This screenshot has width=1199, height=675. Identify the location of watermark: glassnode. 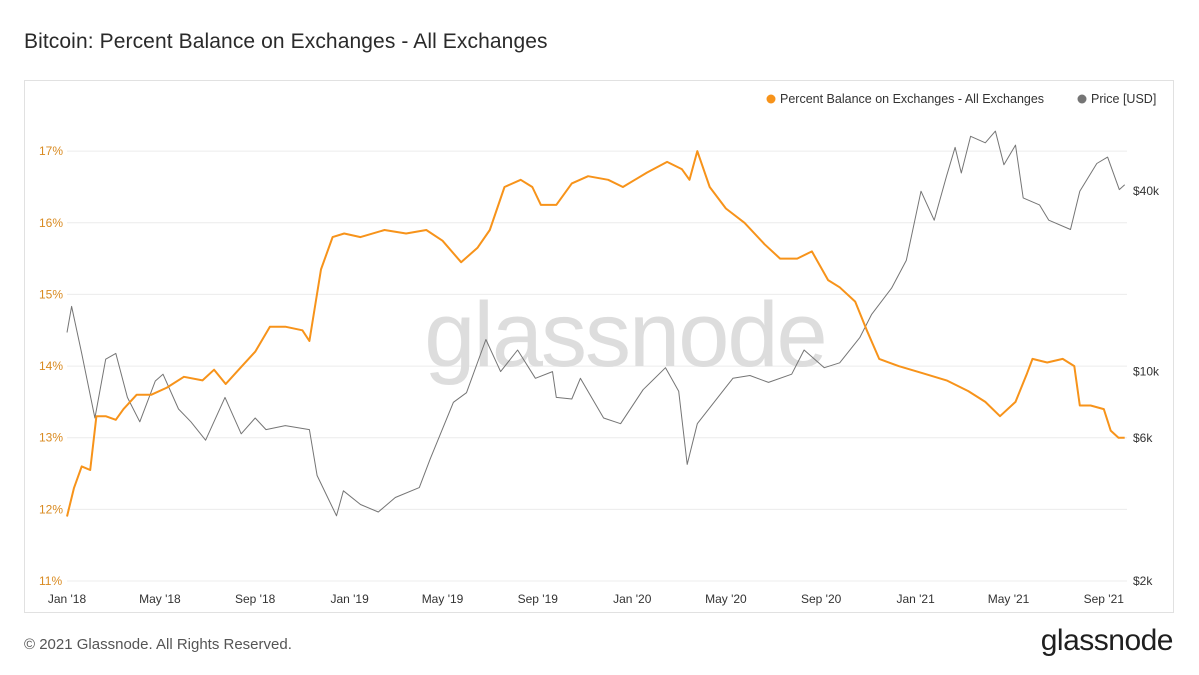
(624, 335).